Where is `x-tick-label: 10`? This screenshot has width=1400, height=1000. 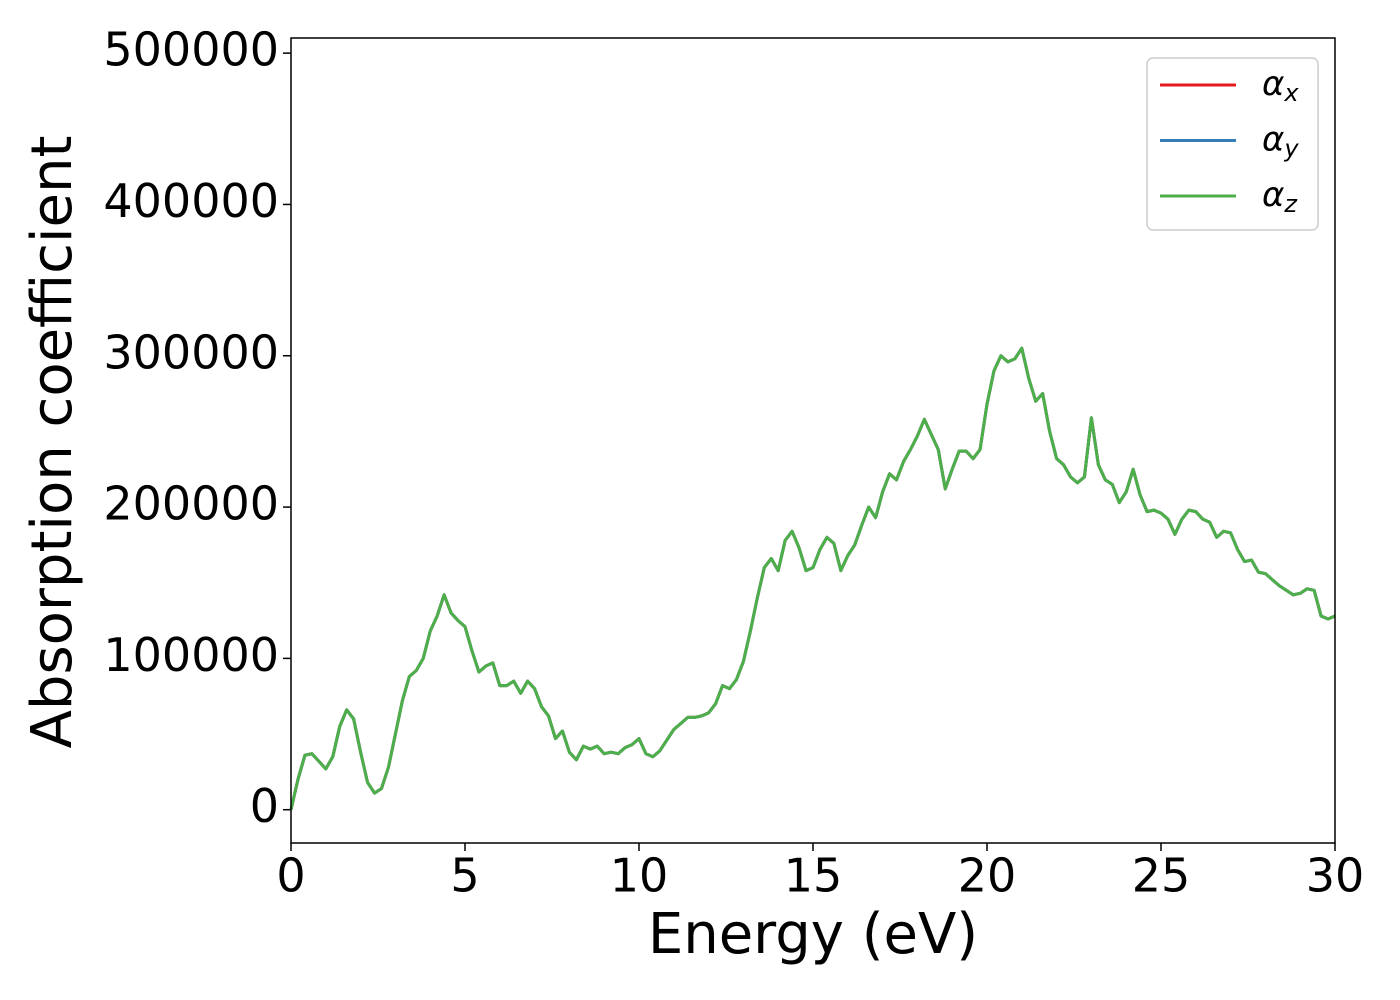 x-tick-label: 10 is located at coordinates (639, 876).